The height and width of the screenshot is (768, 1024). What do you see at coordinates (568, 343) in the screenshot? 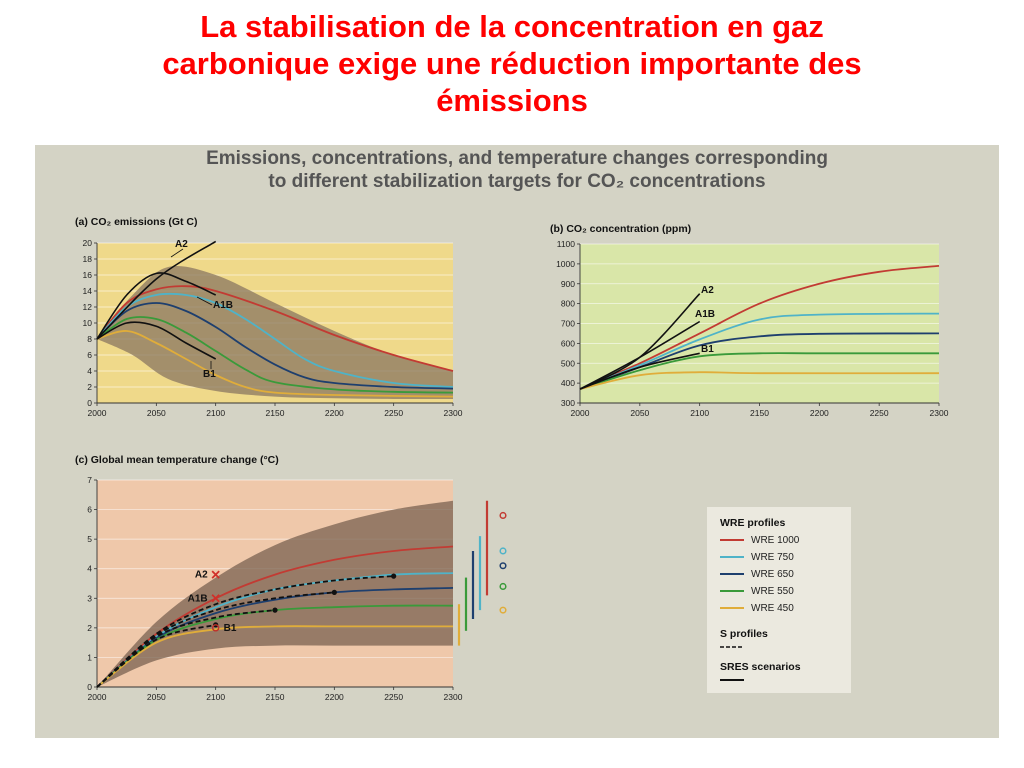
I see `b-ytick-label: 600` at bounding box center [568, 343].